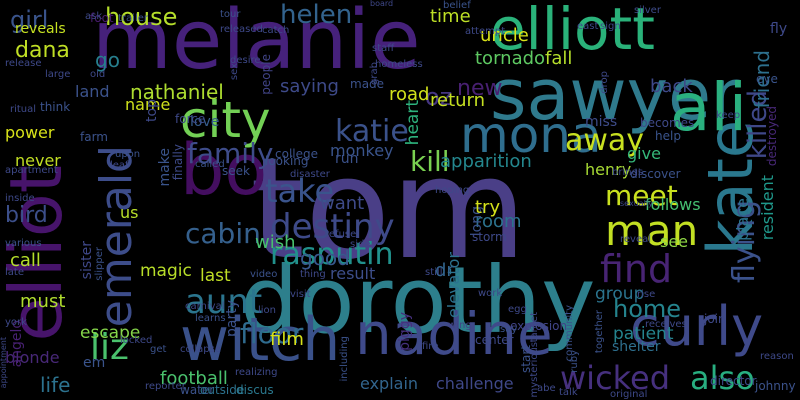 The width and height of the screenshot is (800, 400). What do you see at coordinates (374, 73) in the screenshot?
I see `word-grab: grab` at bounding box center [374, 73].